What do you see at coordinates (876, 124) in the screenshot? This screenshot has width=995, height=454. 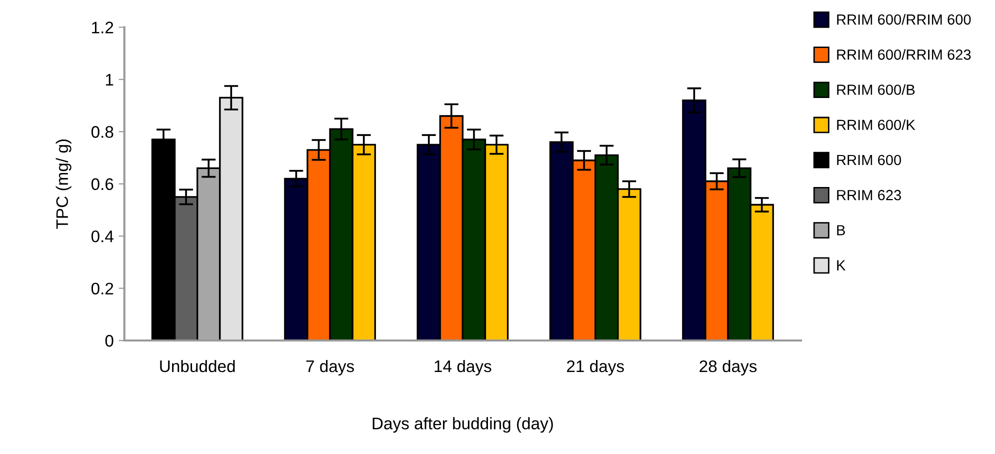 I see `legend-label: RRIM 600/K` at bounding box center [876, 124].